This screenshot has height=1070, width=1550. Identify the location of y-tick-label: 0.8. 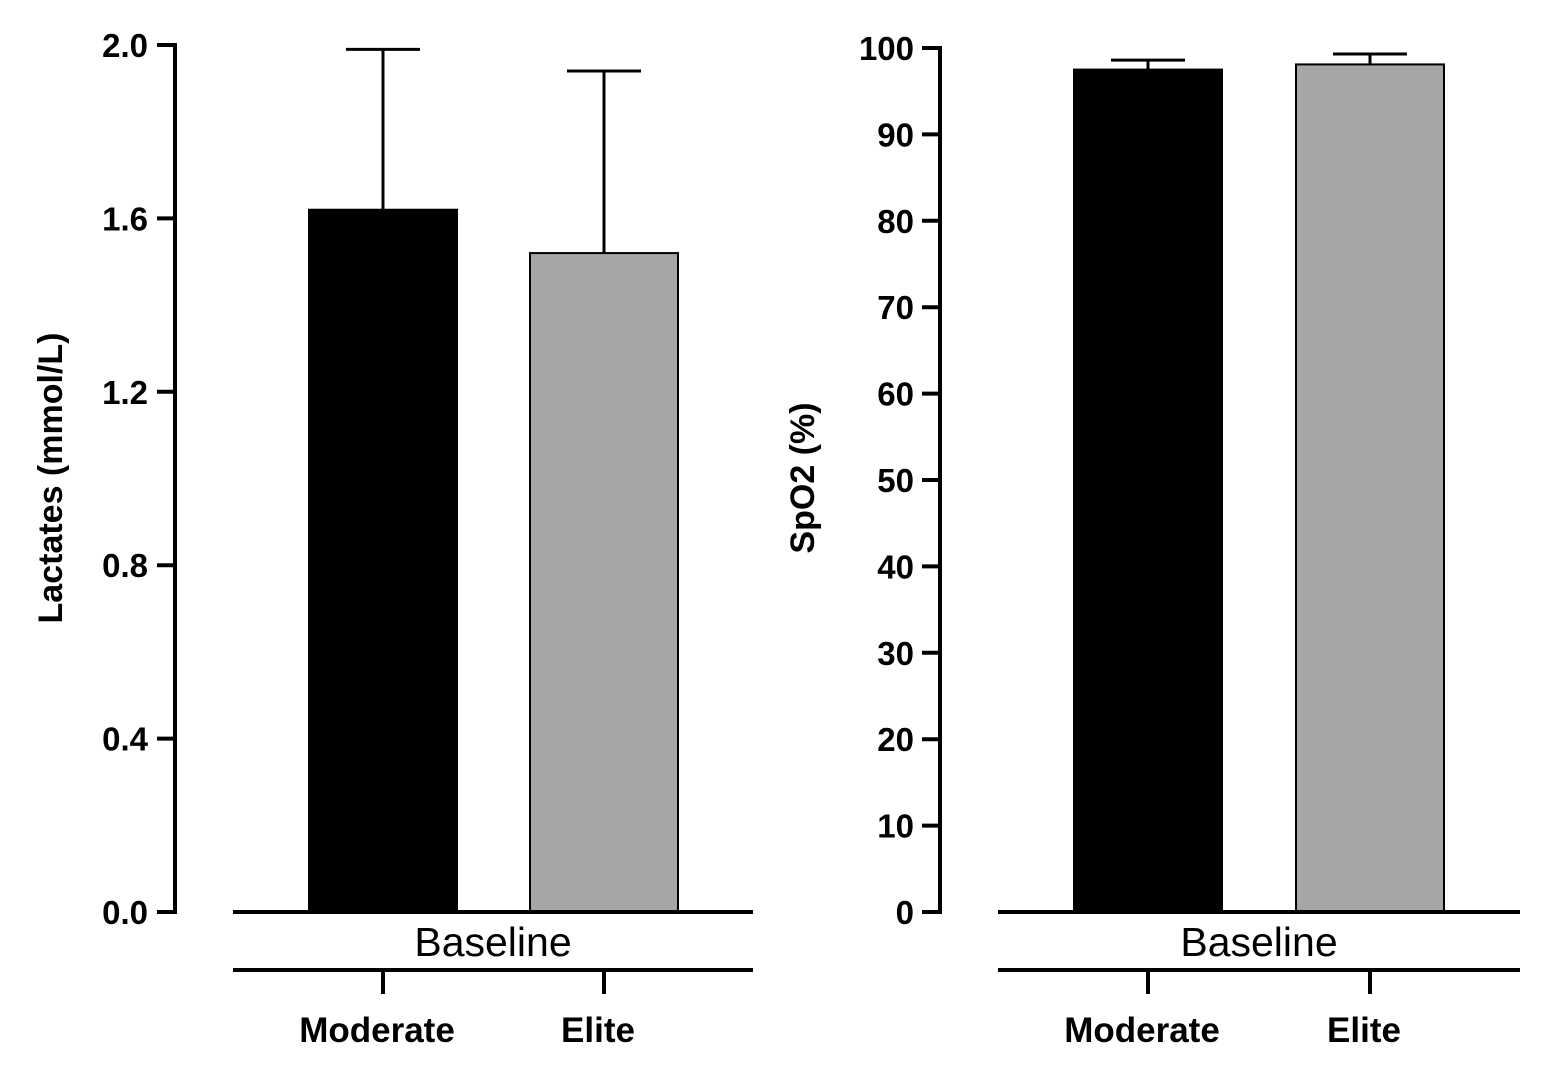
(125, 565).